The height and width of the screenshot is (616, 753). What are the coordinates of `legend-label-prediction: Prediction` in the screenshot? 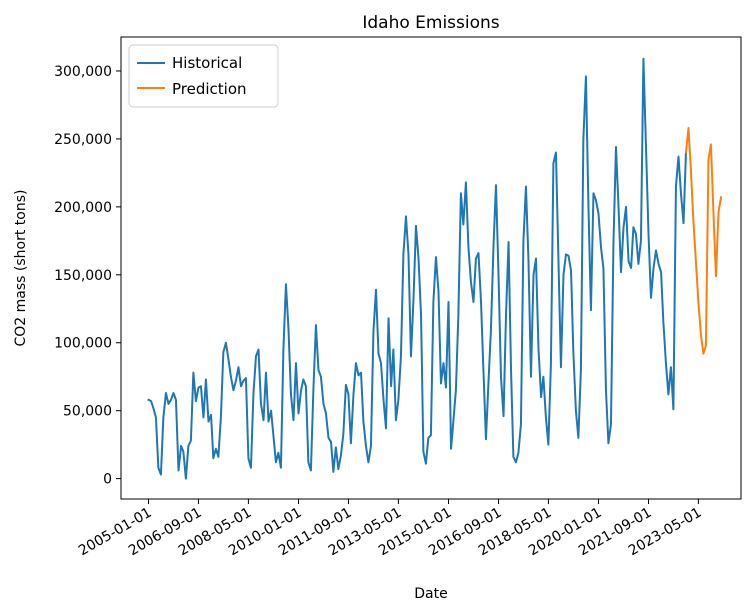 It's located at (209, 89).